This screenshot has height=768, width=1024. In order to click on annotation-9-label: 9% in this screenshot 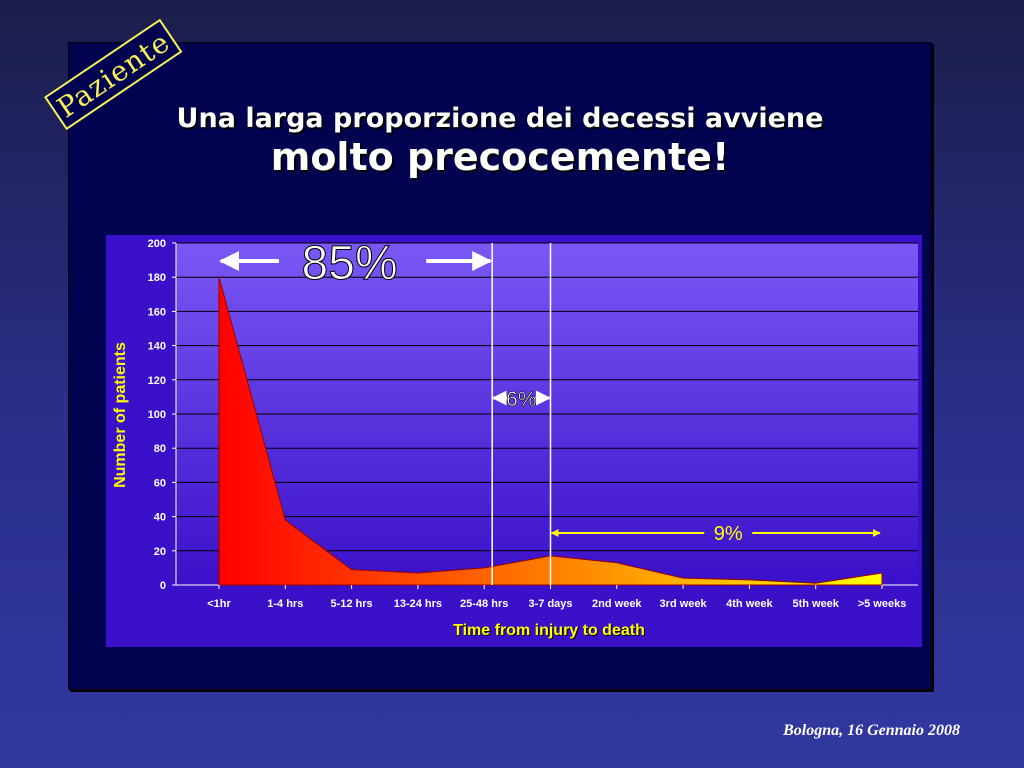, I will do `click(728, 534)`.